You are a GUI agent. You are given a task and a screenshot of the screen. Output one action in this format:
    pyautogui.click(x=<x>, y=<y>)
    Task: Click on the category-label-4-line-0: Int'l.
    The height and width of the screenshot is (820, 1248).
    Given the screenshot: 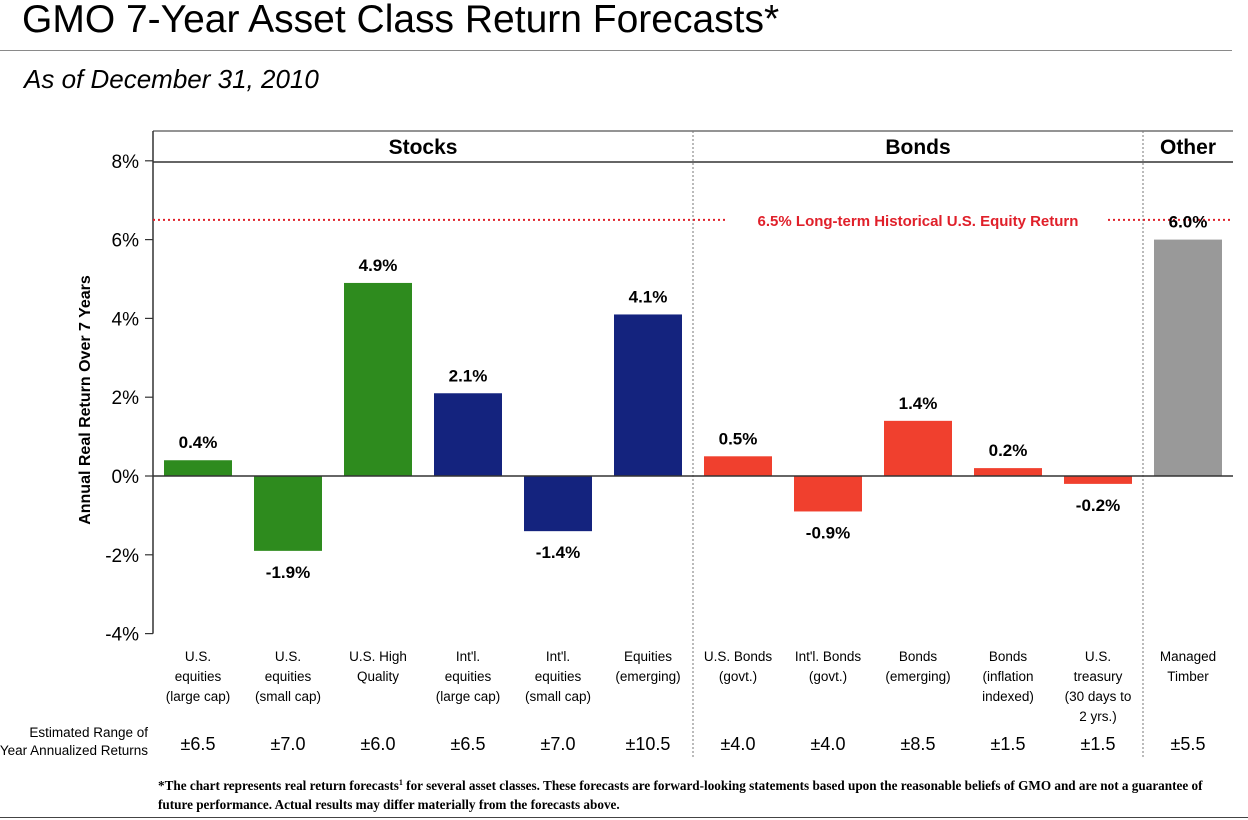 What is the action you would take?
    pyautogui.click(x=558, y=656)
    